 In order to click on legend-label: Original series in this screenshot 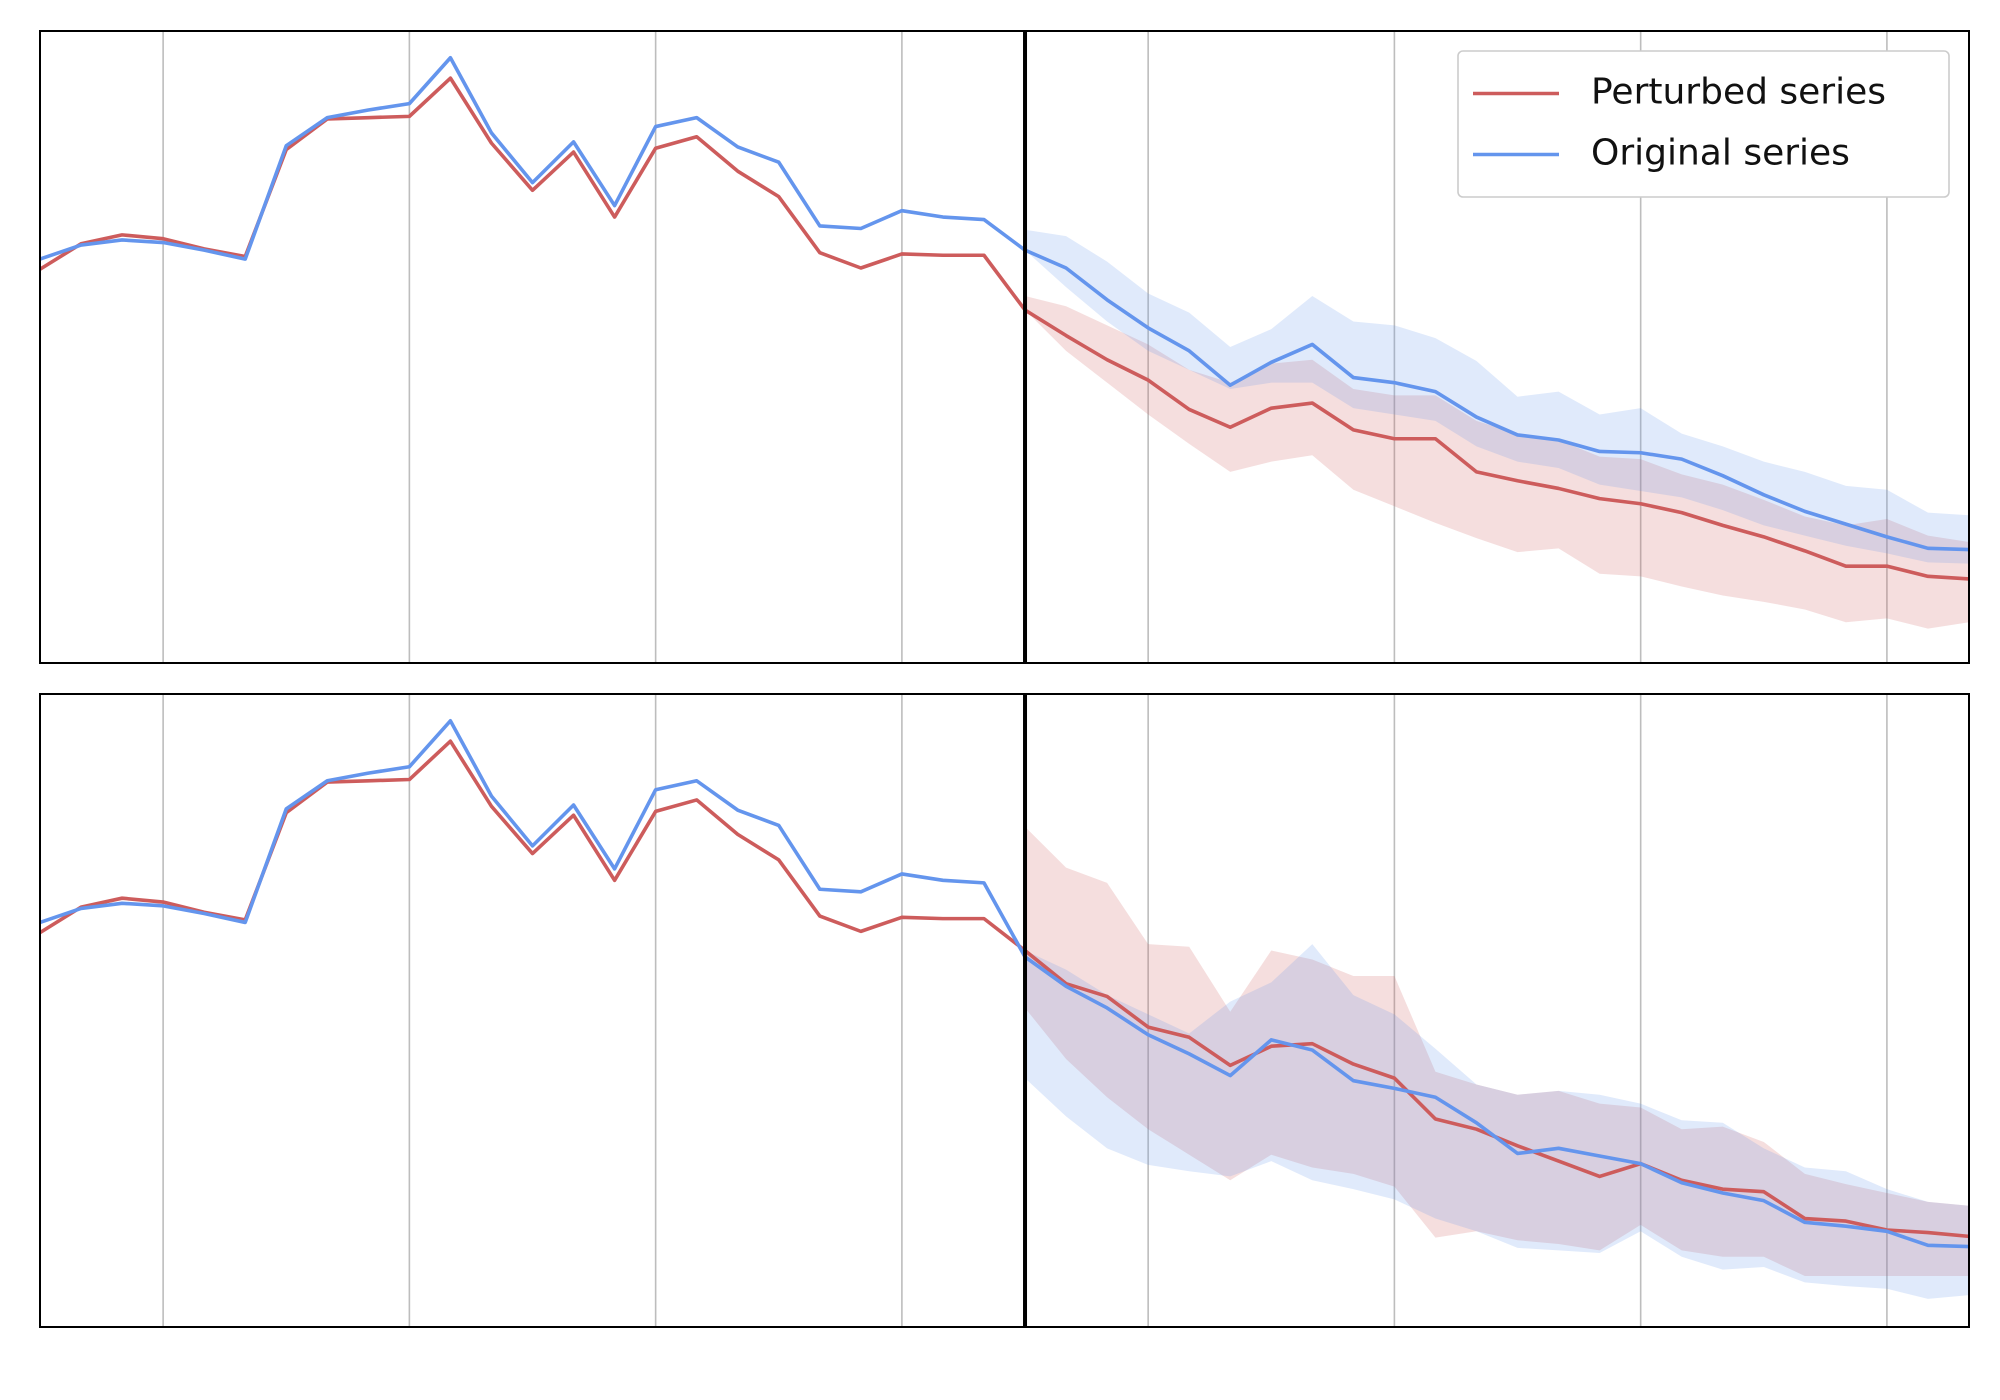, I will do `click(1720, 153)`.